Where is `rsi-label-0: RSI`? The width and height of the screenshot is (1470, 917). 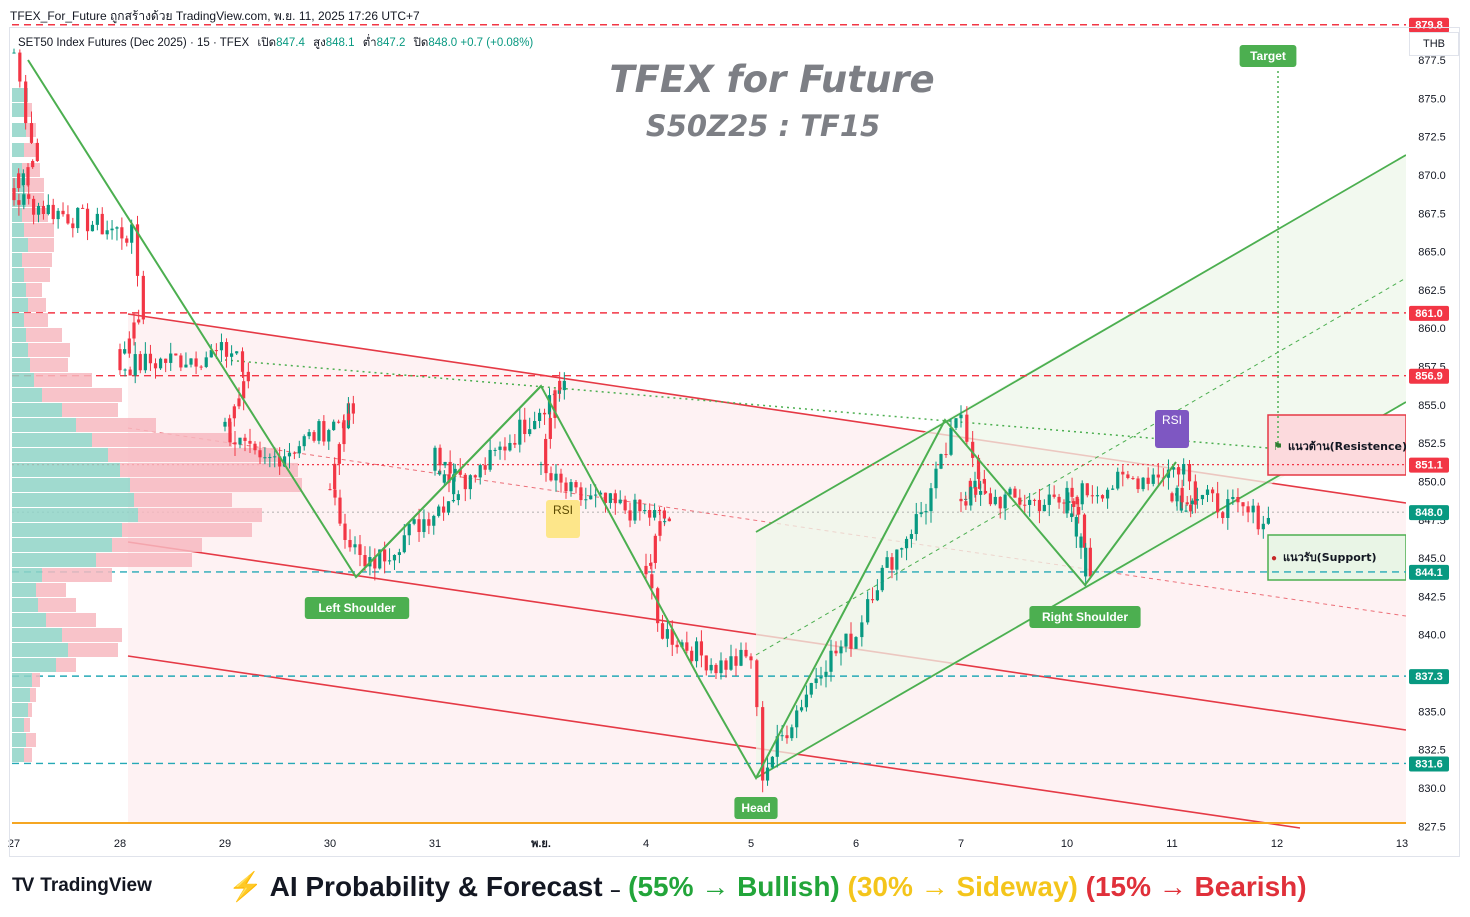
rsi-label-0: RSI is located at coordinates (563, 510).